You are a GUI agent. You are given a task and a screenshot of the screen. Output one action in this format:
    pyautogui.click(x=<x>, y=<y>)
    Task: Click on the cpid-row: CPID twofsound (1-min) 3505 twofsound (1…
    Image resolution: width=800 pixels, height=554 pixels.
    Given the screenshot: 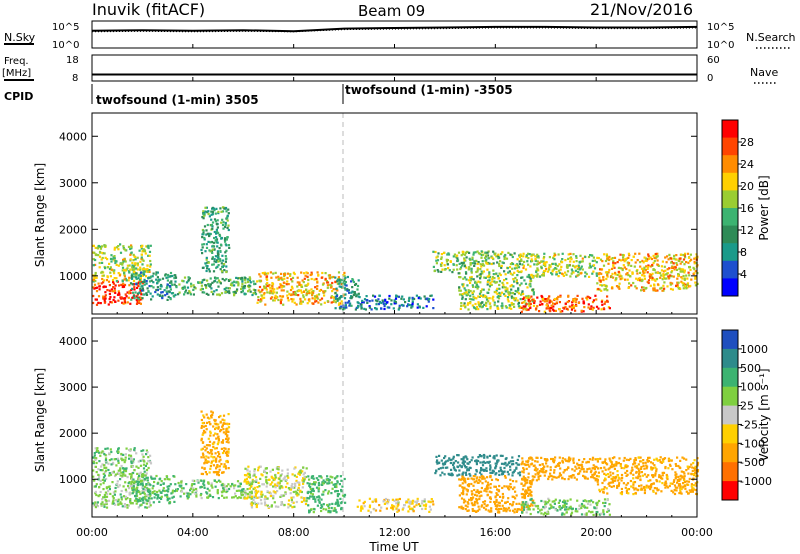 What is the action you would take?
    pyautogui.click(x=258, y=95)
    